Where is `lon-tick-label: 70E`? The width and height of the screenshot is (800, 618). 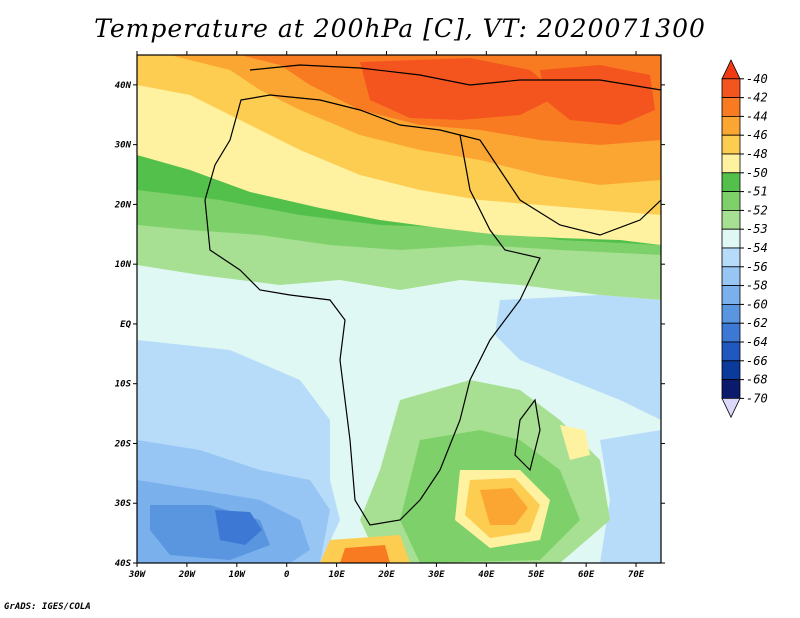 lon-tick-label: 70E is located at coordinates (636, 575).